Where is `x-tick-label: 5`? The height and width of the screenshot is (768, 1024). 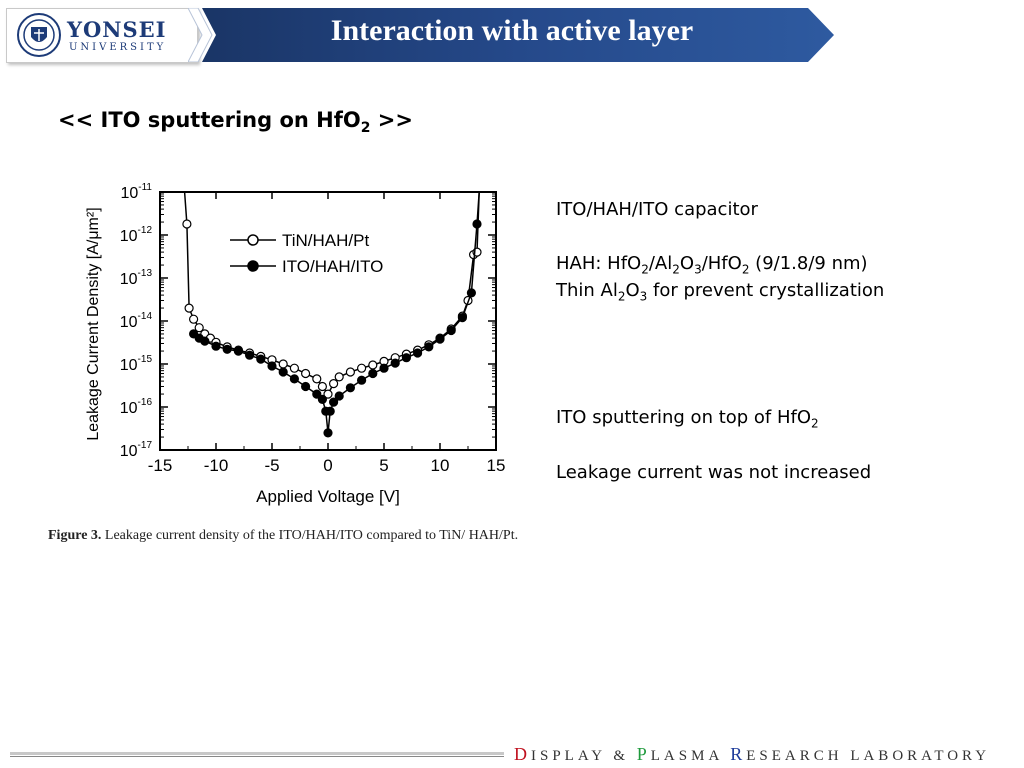
x-tick-label: 5 is located at coordinates (383, 465).